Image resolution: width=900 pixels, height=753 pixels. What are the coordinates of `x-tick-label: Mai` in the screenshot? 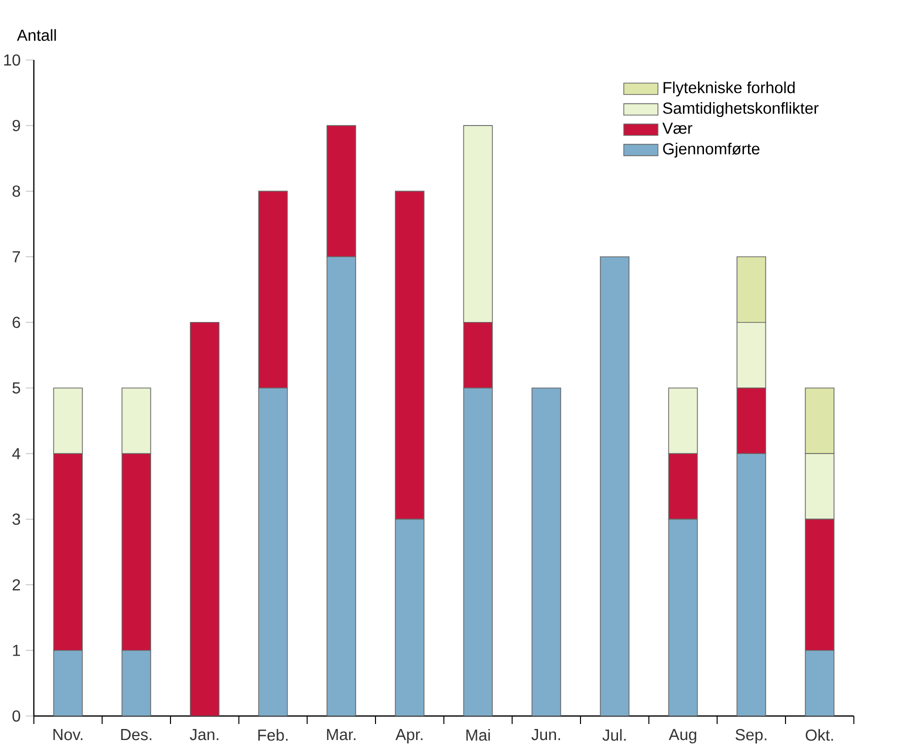 It's located at (478, 735).